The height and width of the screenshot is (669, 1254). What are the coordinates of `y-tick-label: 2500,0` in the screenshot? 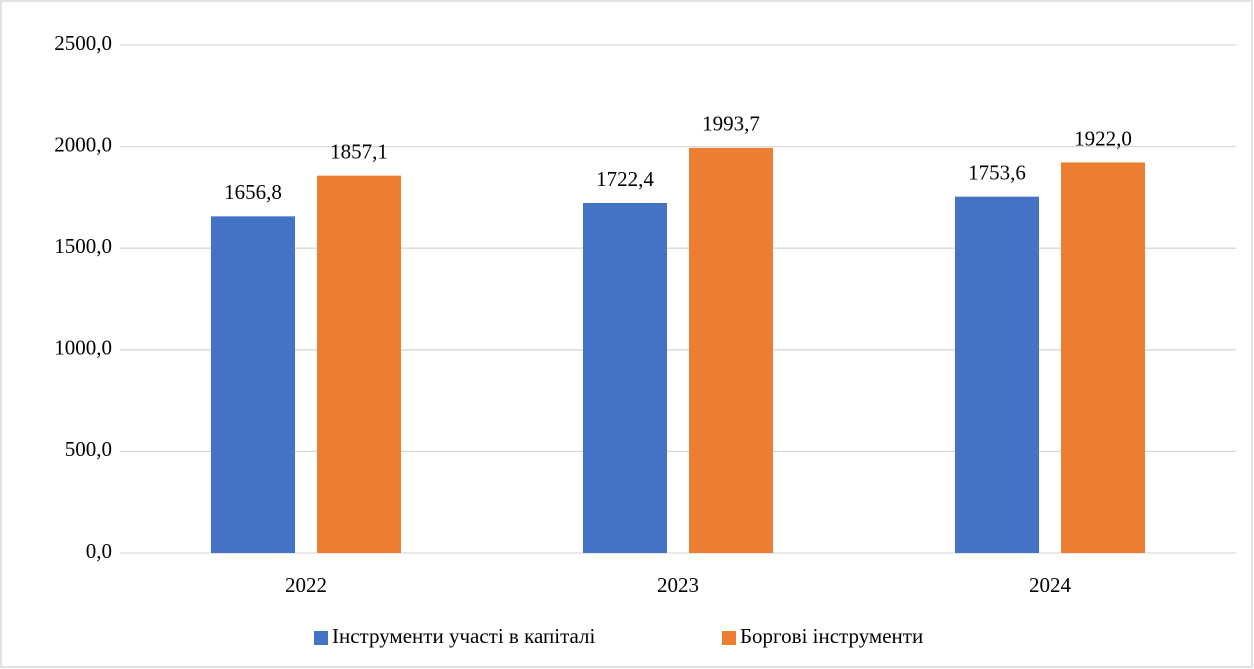 It's located at (83, 43).